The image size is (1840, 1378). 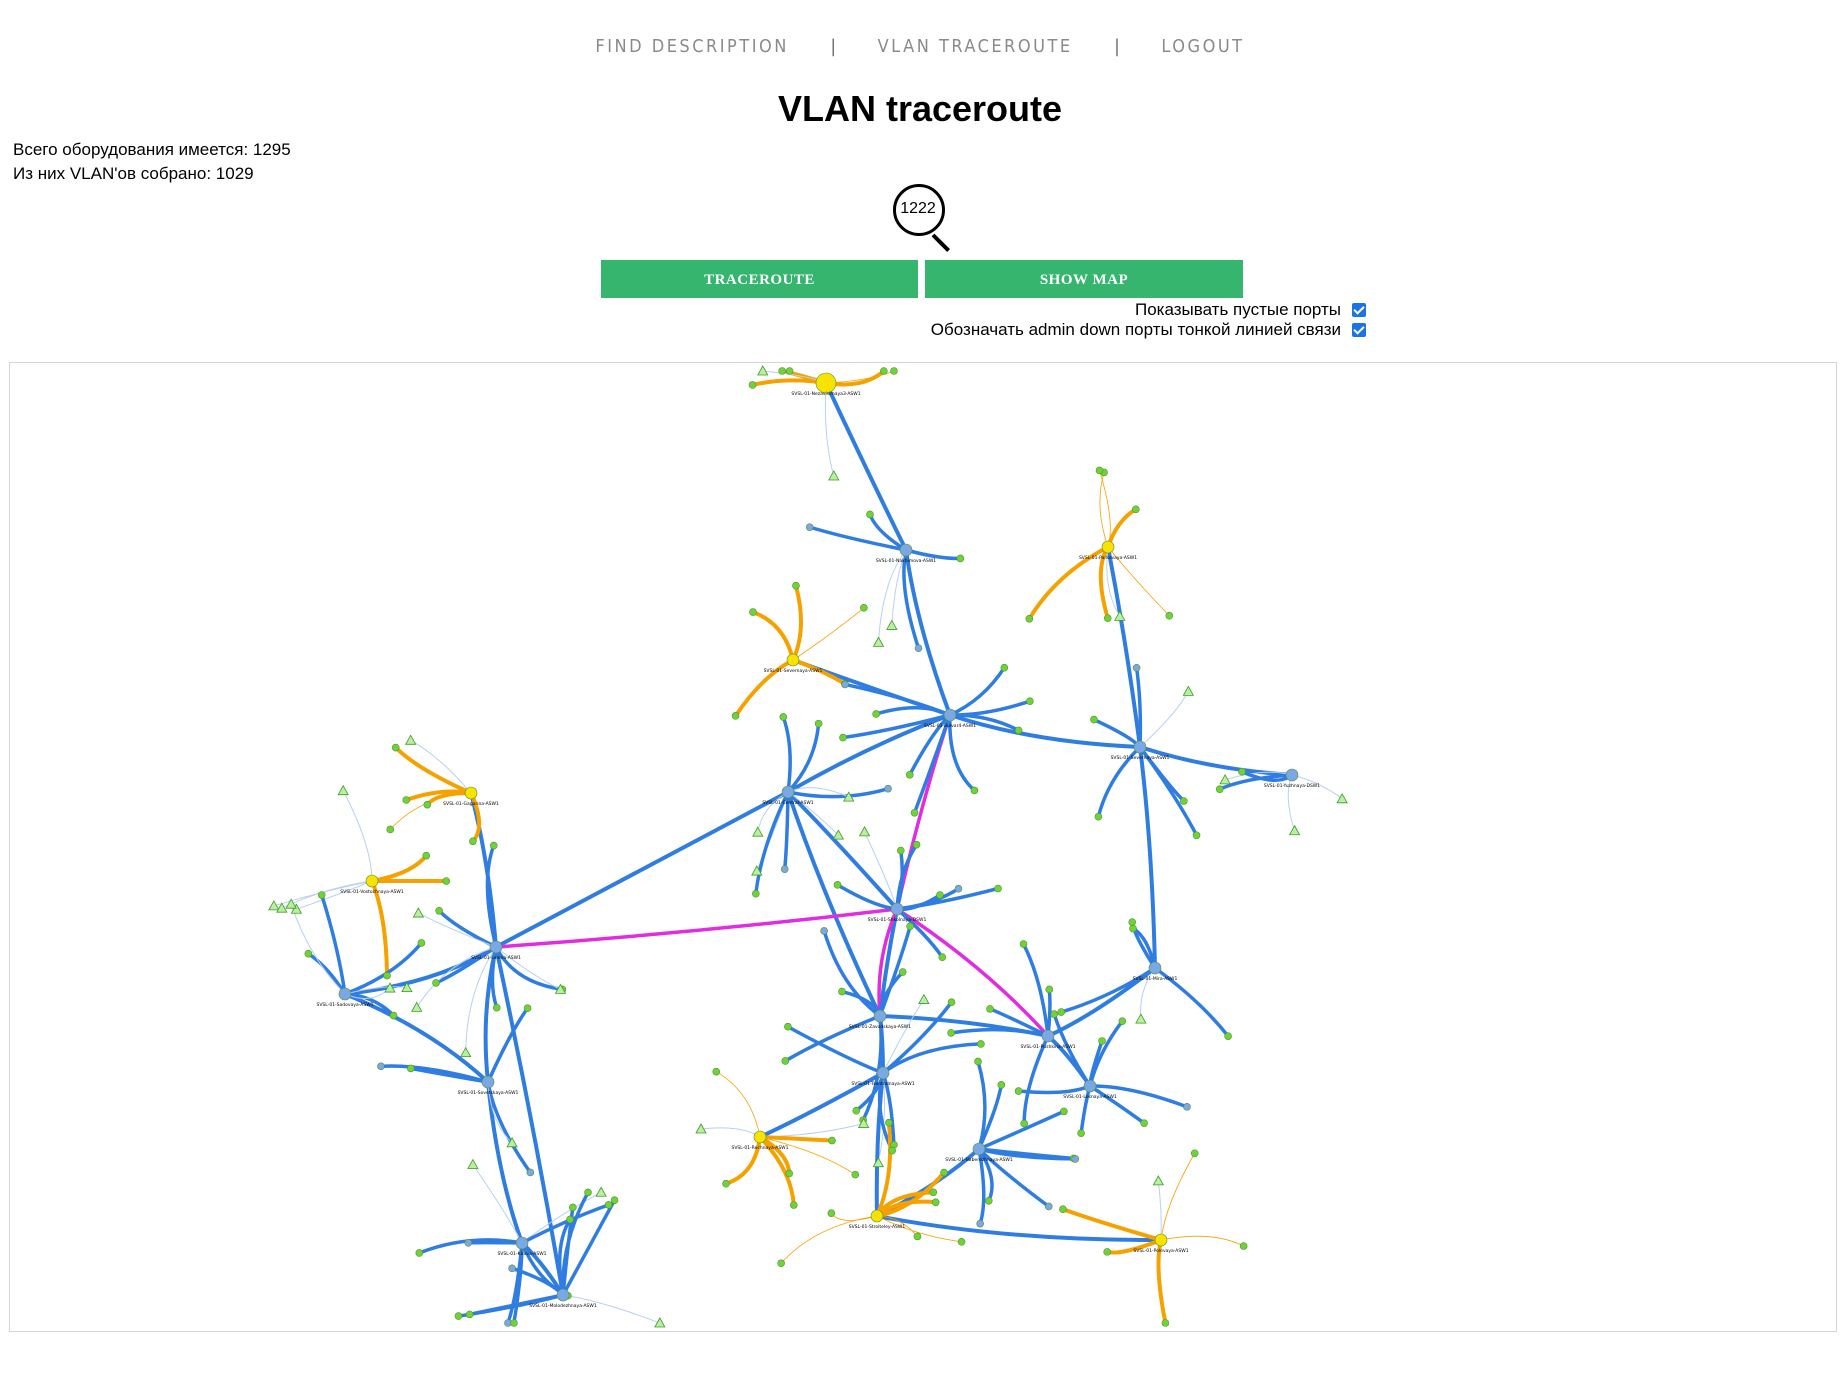 What do you see at coordinates (918, 209) in the screenshot?
I see `vlan-input` at bounding box center [918, 209].